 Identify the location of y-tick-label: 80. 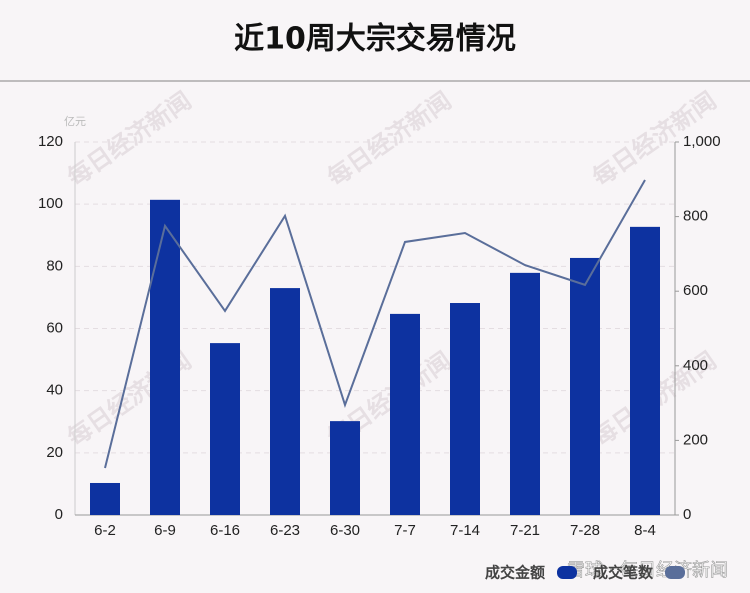
(54, 265).